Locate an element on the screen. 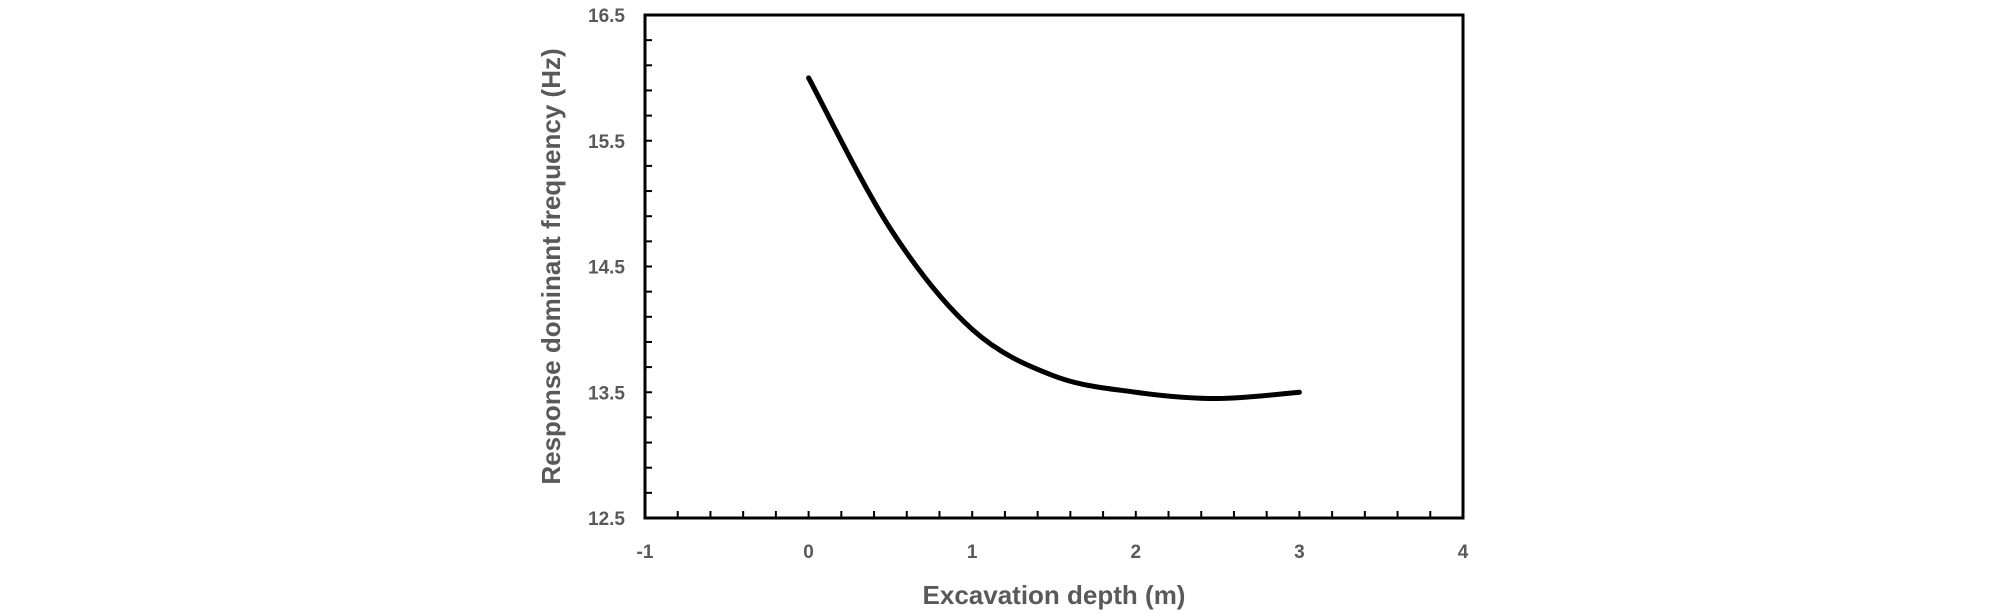 The width and height of the screenshot is (2008, 614). x-tick-label: 1 is located at coordinates (972, 552).